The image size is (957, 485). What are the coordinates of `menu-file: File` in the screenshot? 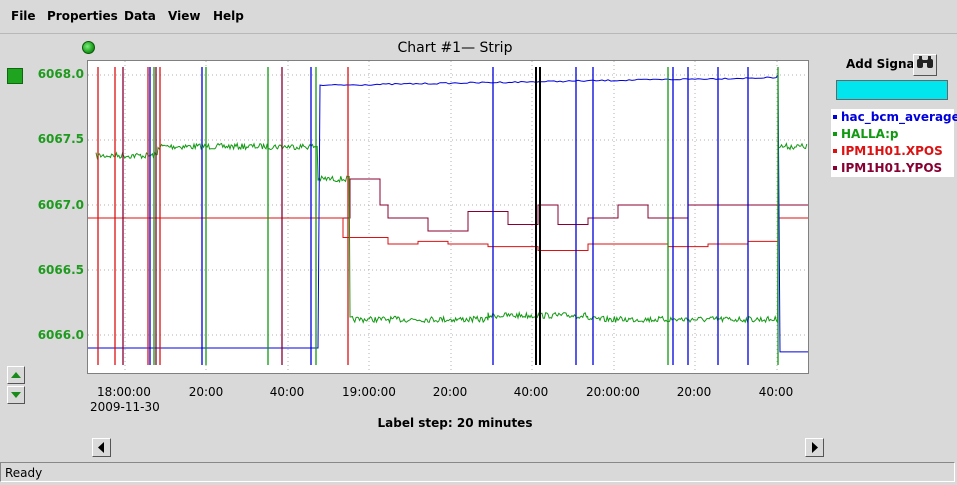 It's located at (23, 16).